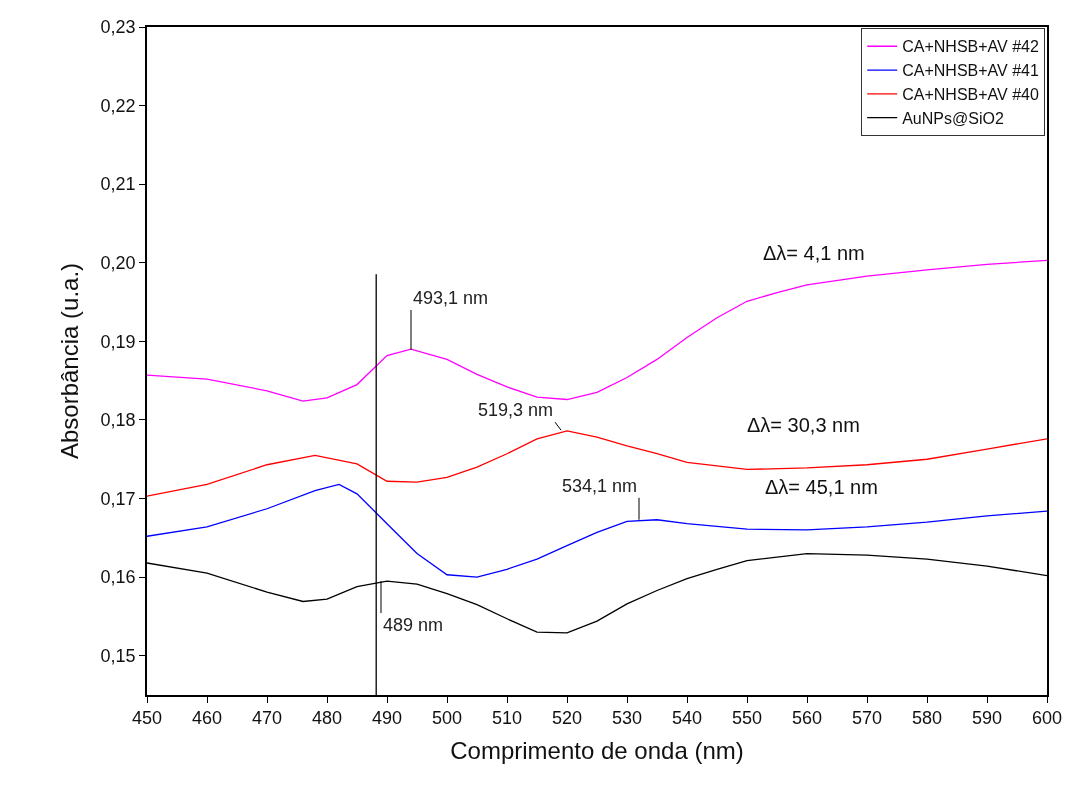 This screenshot has height=796, width=1074. Describe the element at coordinates (567, 718) in the screenshot. I see `x-tick-label: 520` at that location.